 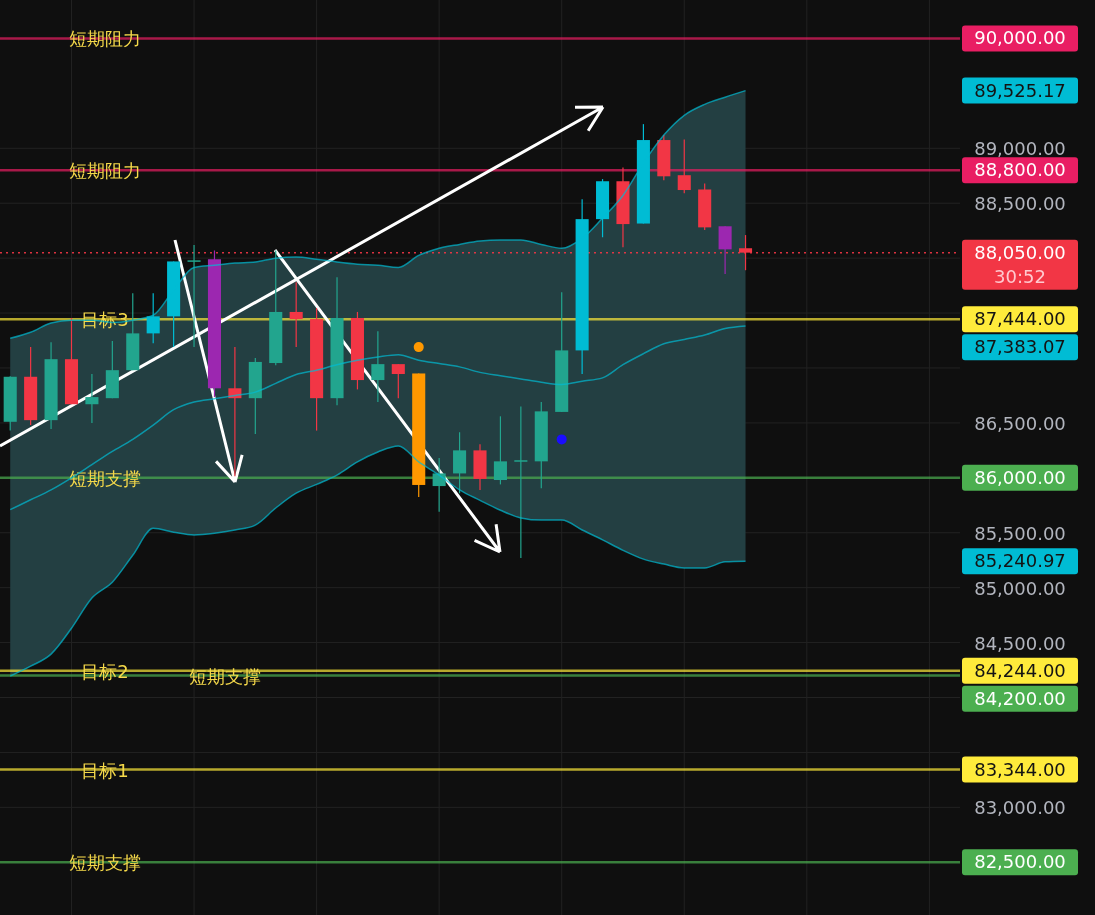 I want to click on text: 86,000.00, so click(x=1020, y=477).